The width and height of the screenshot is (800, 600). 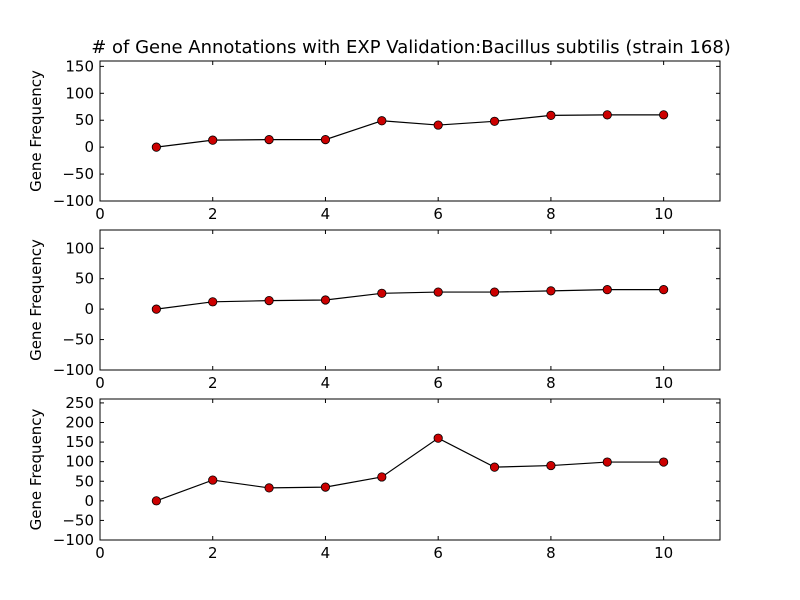 I want to click on y-tick-label-bottom: 100, so click(x=79, y=462).